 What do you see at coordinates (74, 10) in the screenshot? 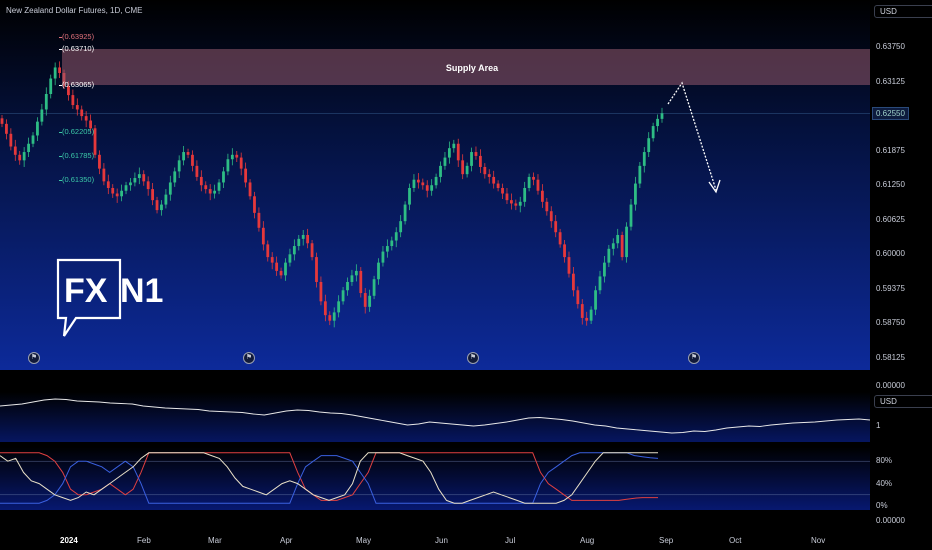
I see `symbol-title: New Zealand Dollar Futures, 1D, CME` at bounding box center [74, 10].